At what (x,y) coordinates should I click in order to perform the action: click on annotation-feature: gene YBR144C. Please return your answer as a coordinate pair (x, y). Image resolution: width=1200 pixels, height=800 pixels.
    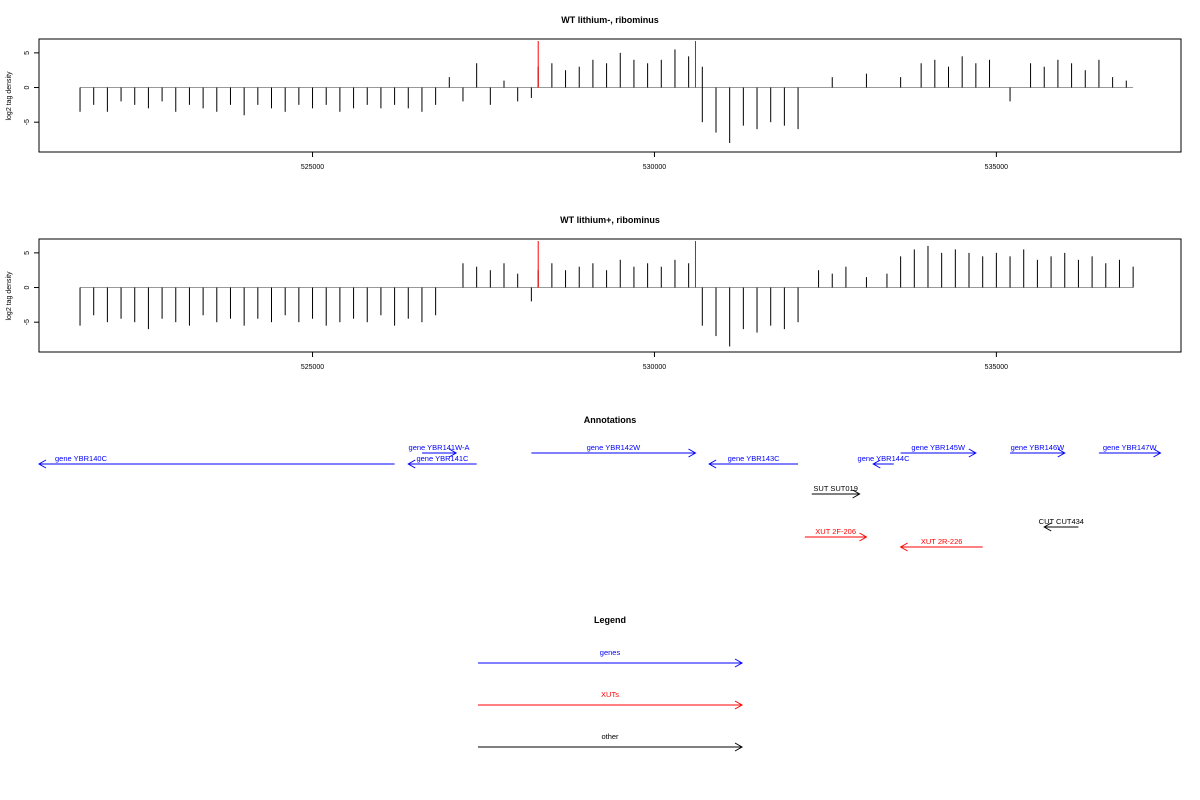
    Looking at the image, I should click on (884, 461).